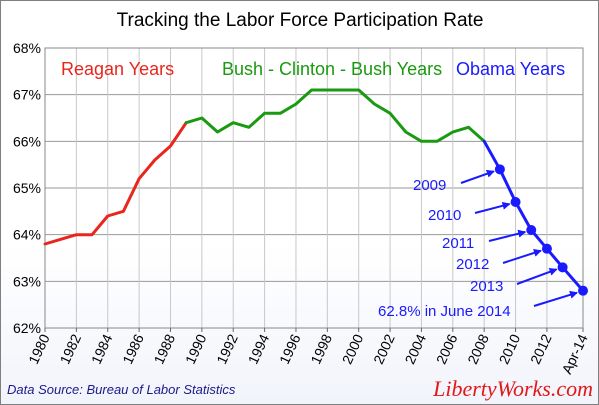 The height and width of the screenshot is (405, 599). I want to click on x-tick-label: 2004, so click(415, 348).